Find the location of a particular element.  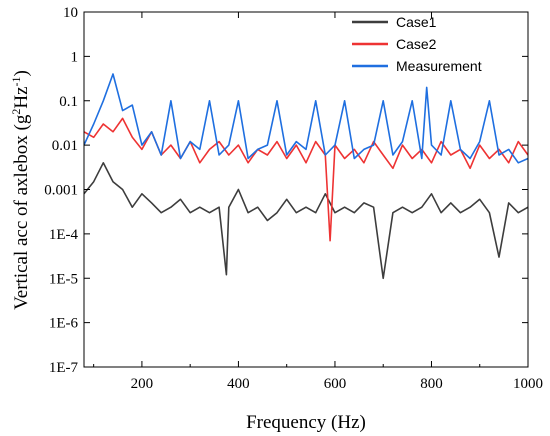

legend: Case1 Case2 Measurement is located at coordinates (417, 44).